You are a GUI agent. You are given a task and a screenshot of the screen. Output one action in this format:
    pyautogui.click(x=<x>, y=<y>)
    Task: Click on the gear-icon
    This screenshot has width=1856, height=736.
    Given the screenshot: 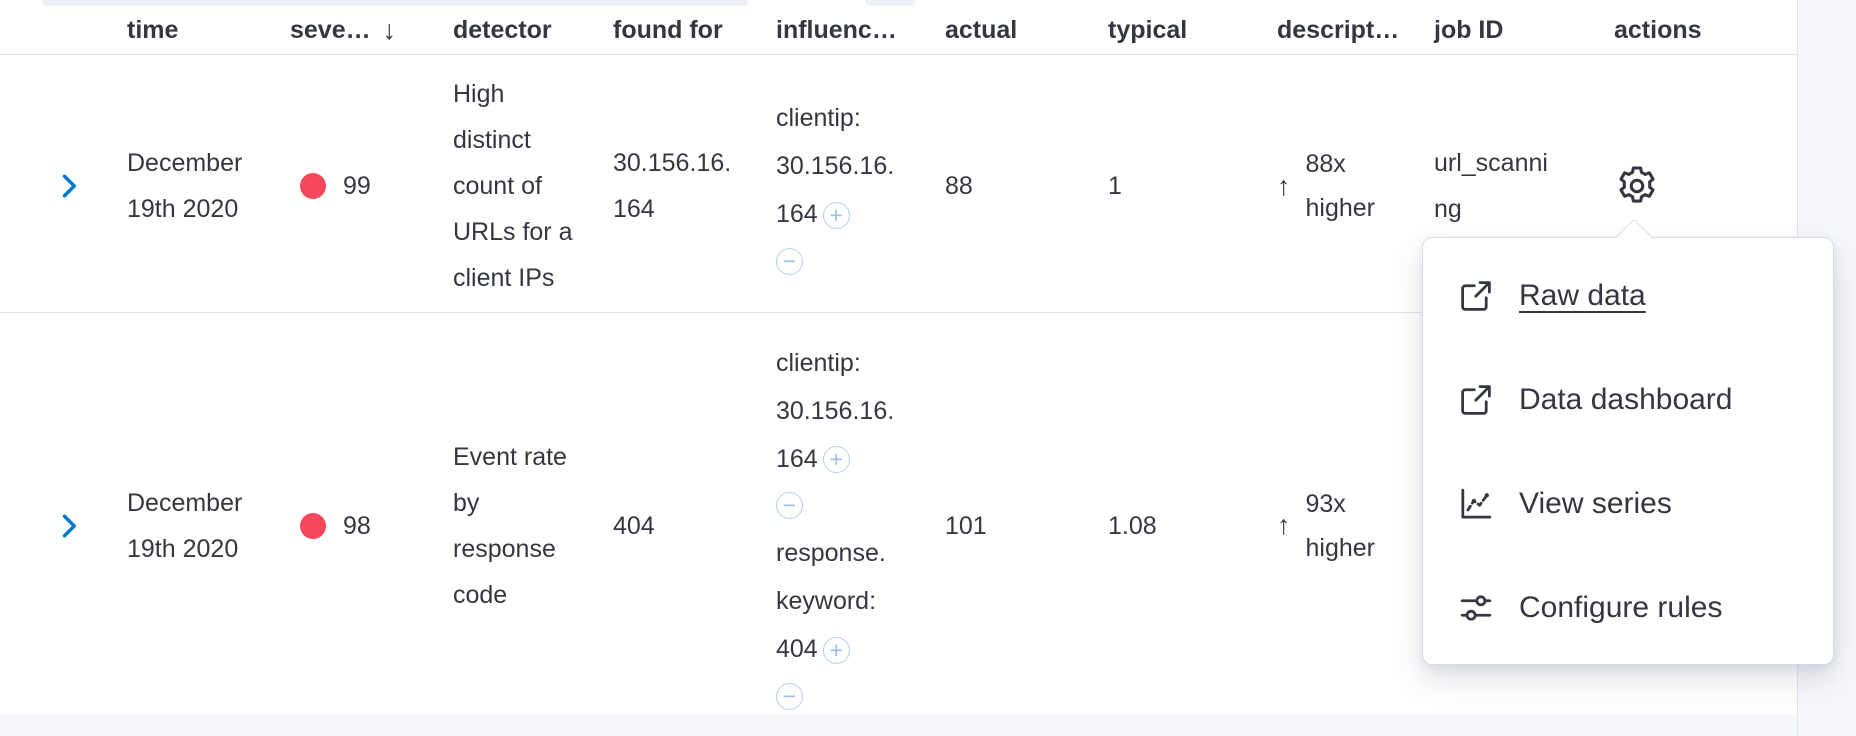 What is the action you would take?
    pyautogui.click(x=1637, y=186)
    